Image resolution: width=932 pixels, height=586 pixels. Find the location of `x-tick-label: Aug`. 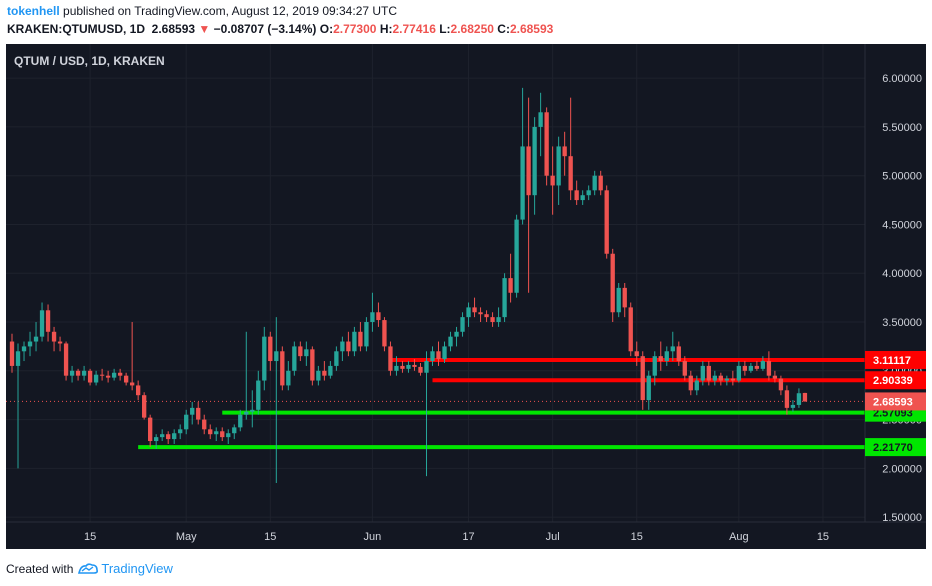

x-tick-label: Aug is located at coordinates (739, 537).